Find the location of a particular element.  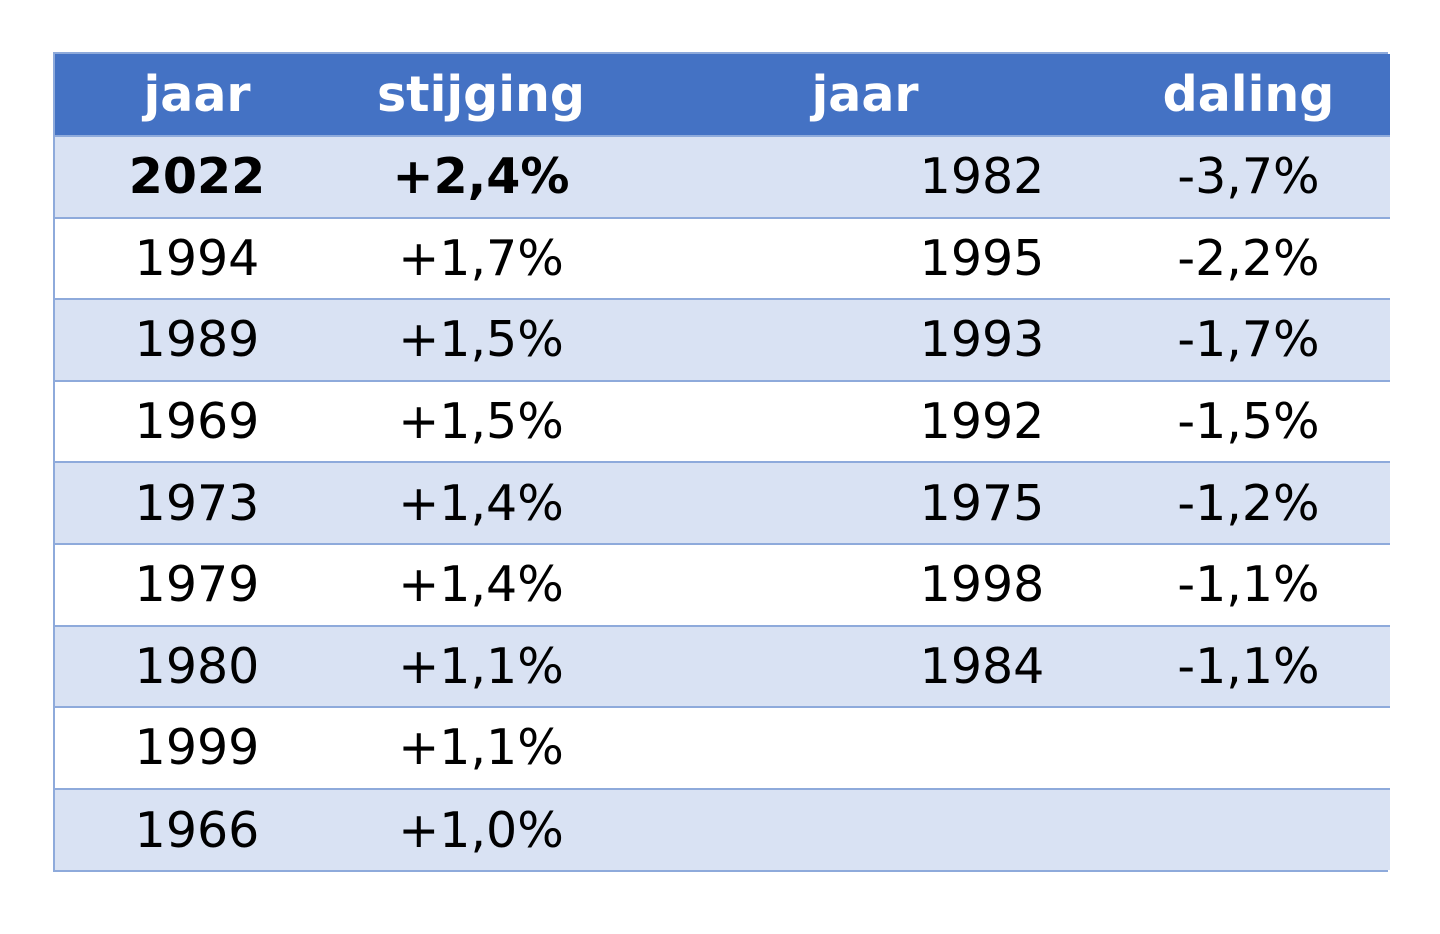

fall-year-text: 1992 is located at coordinates (982, 422).